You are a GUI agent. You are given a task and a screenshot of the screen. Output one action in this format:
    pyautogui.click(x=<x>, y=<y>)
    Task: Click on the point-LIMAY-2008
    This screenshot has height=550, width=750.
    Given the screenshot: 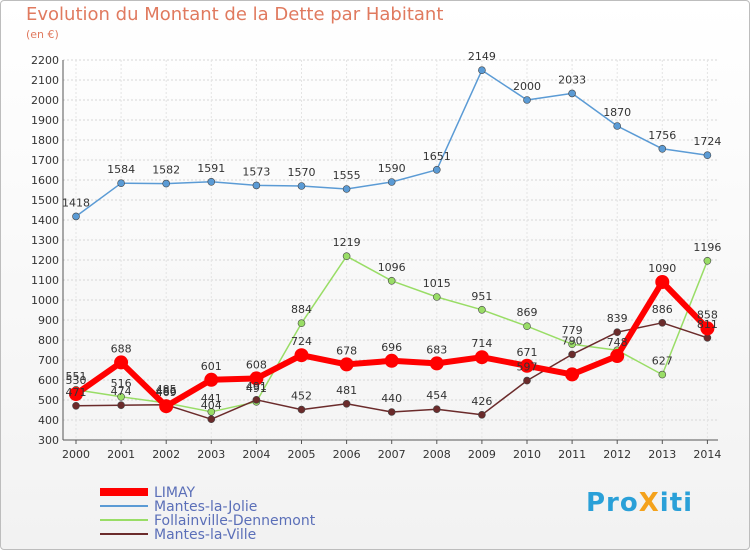 What is the action you would take?
    pyautogui.click(x=436, y=363)
    